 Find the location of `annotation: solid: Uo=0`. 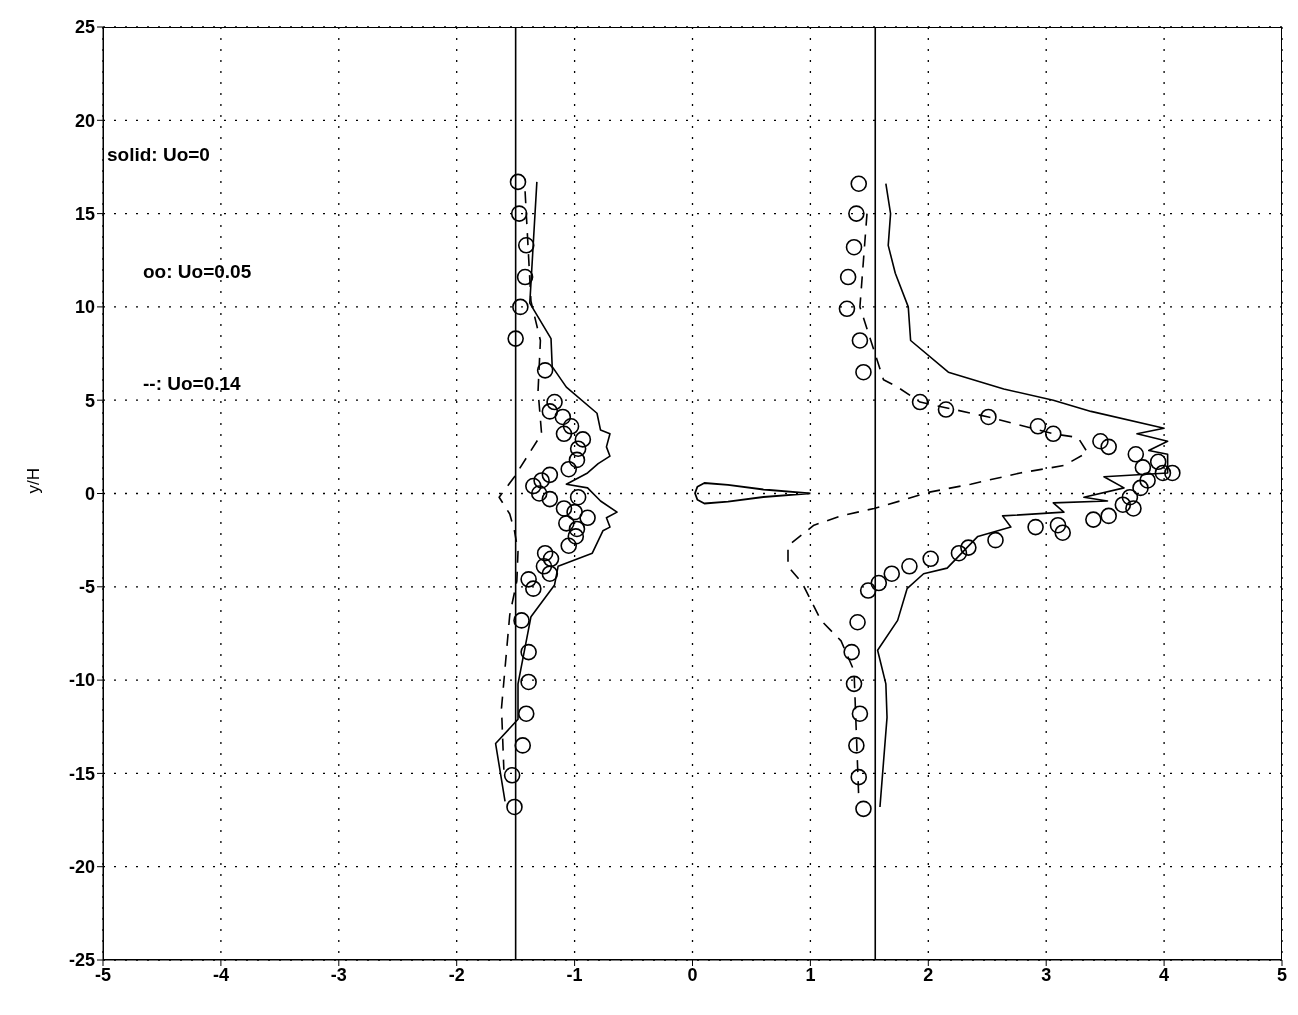

annotation: solid: Uo=0 is located at coordinates (158, 155).